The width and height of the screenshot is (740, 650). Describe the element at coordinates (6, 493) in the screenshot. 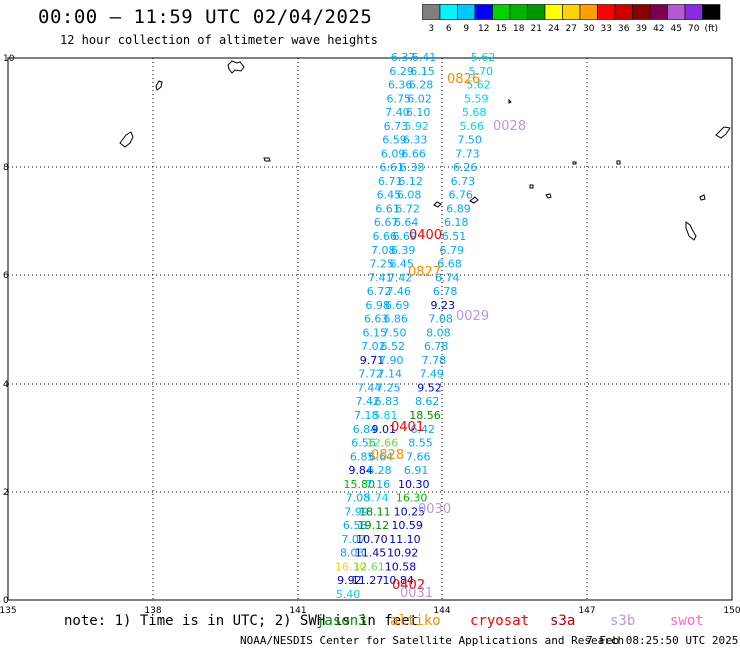

I see `y-tick-label: 2` at that location.